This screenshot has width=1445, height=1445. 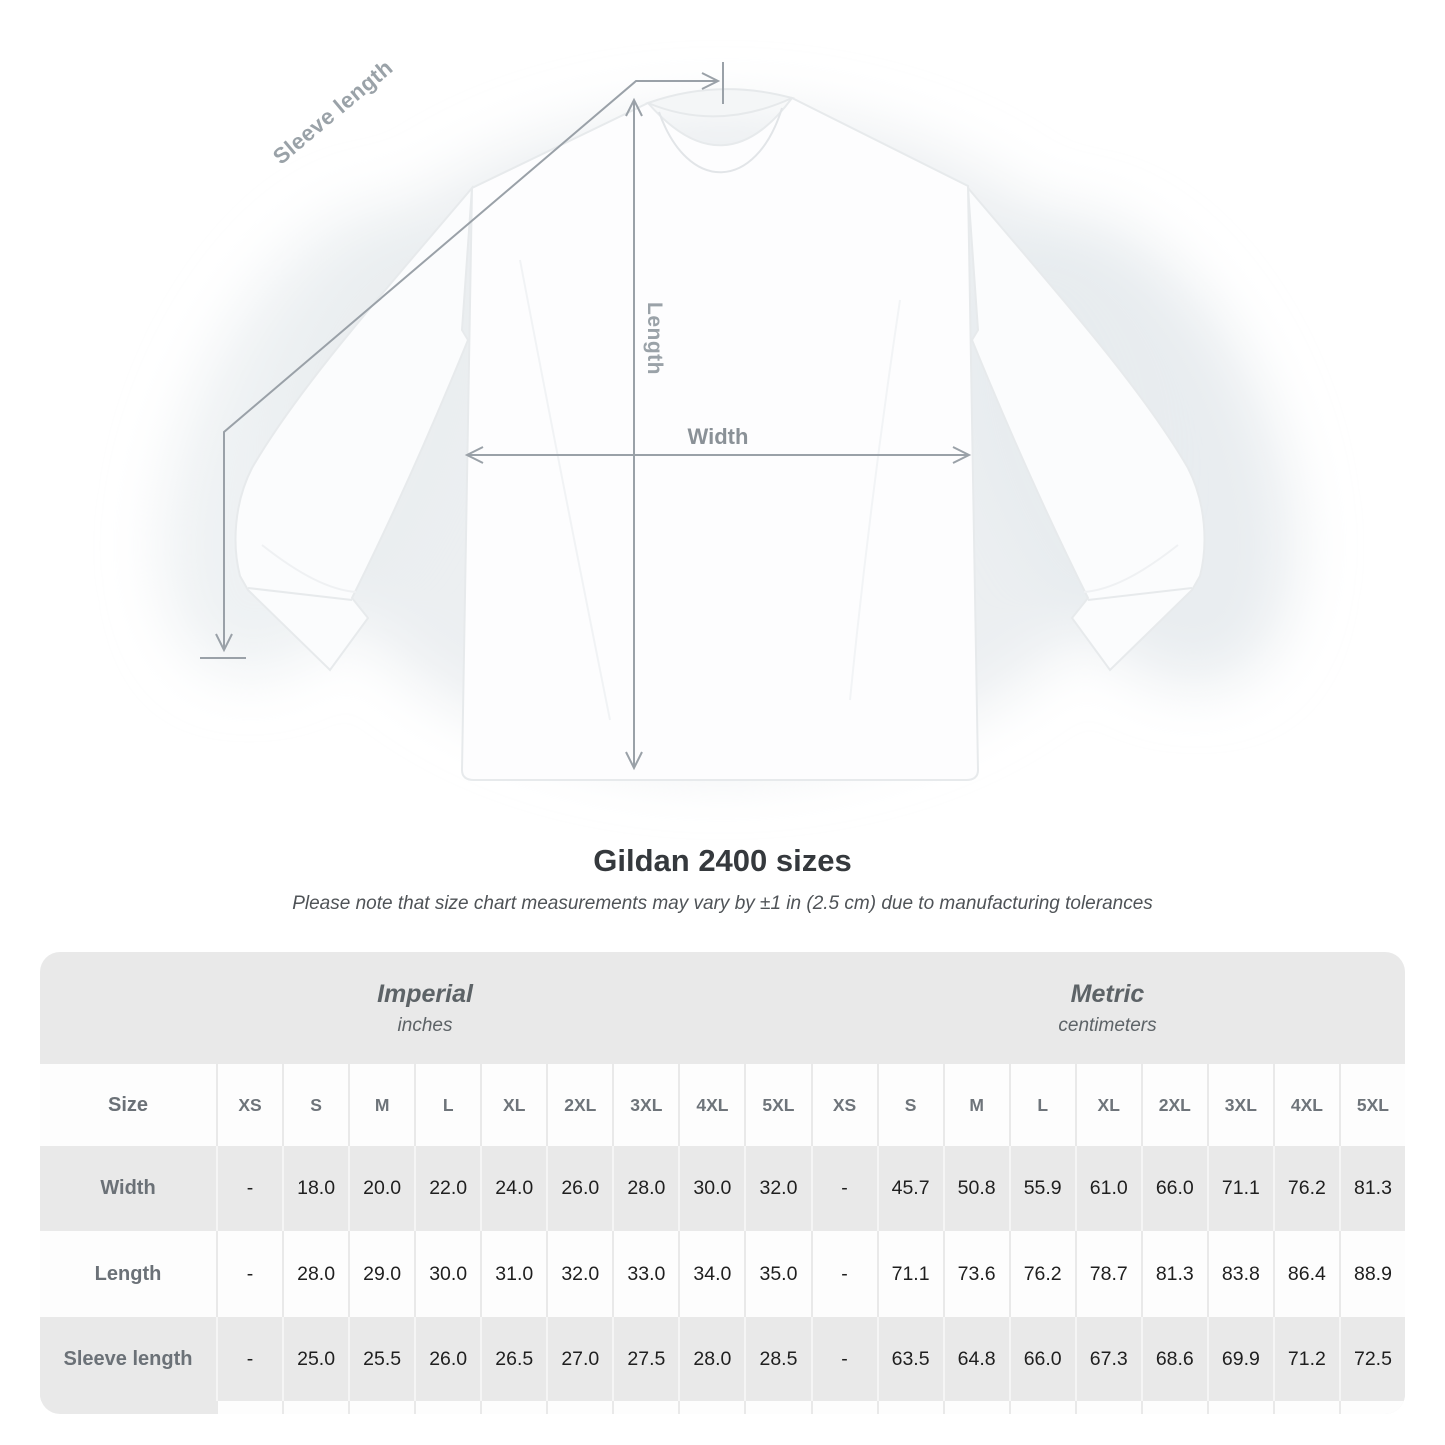 What do you see at coordinates (975, 1188) in the screenshot?
I see `table-cell: 50.8` at bounding box center [975, 1188].